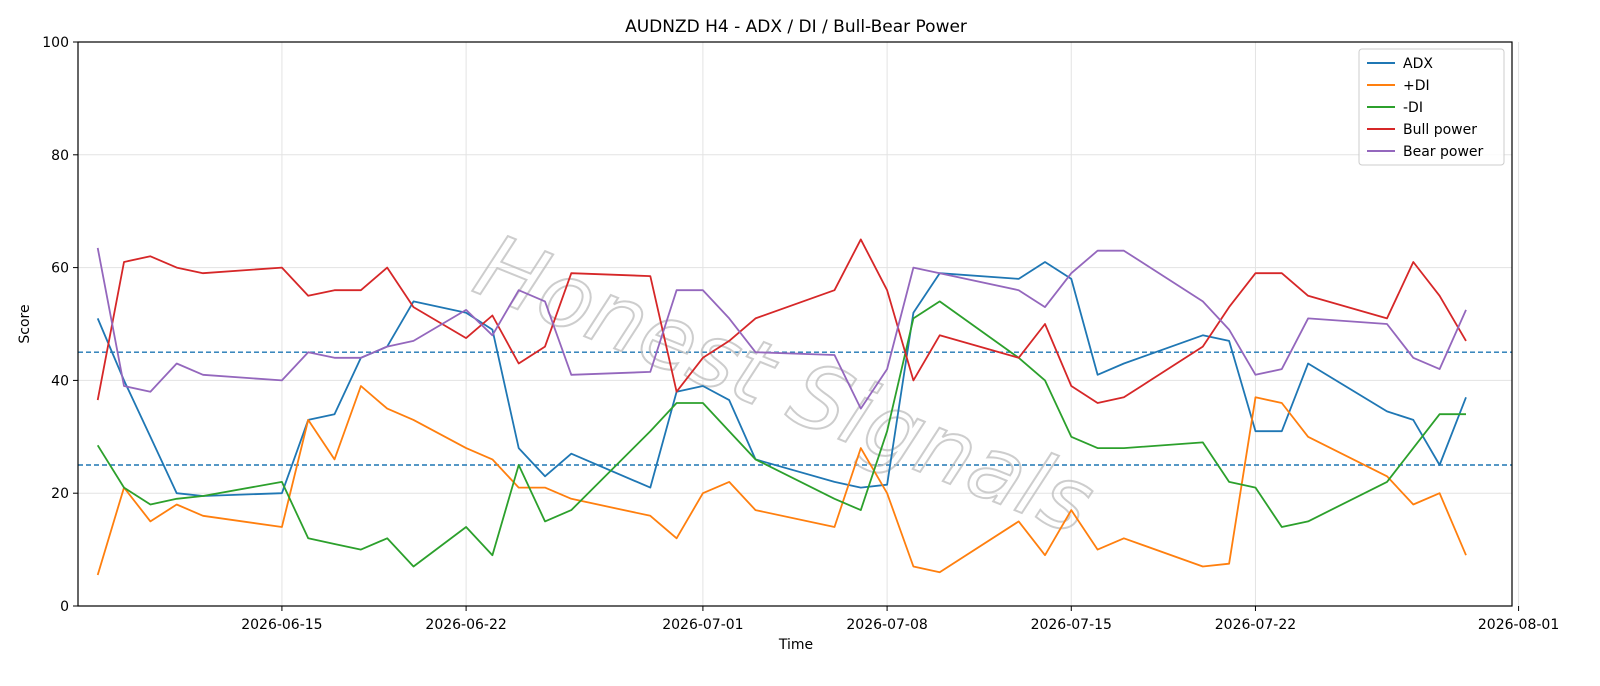 This screenshot has height=686, width=1600. I want to click on y-axis: 0 20 40 60 80 100, so click(60, 325).